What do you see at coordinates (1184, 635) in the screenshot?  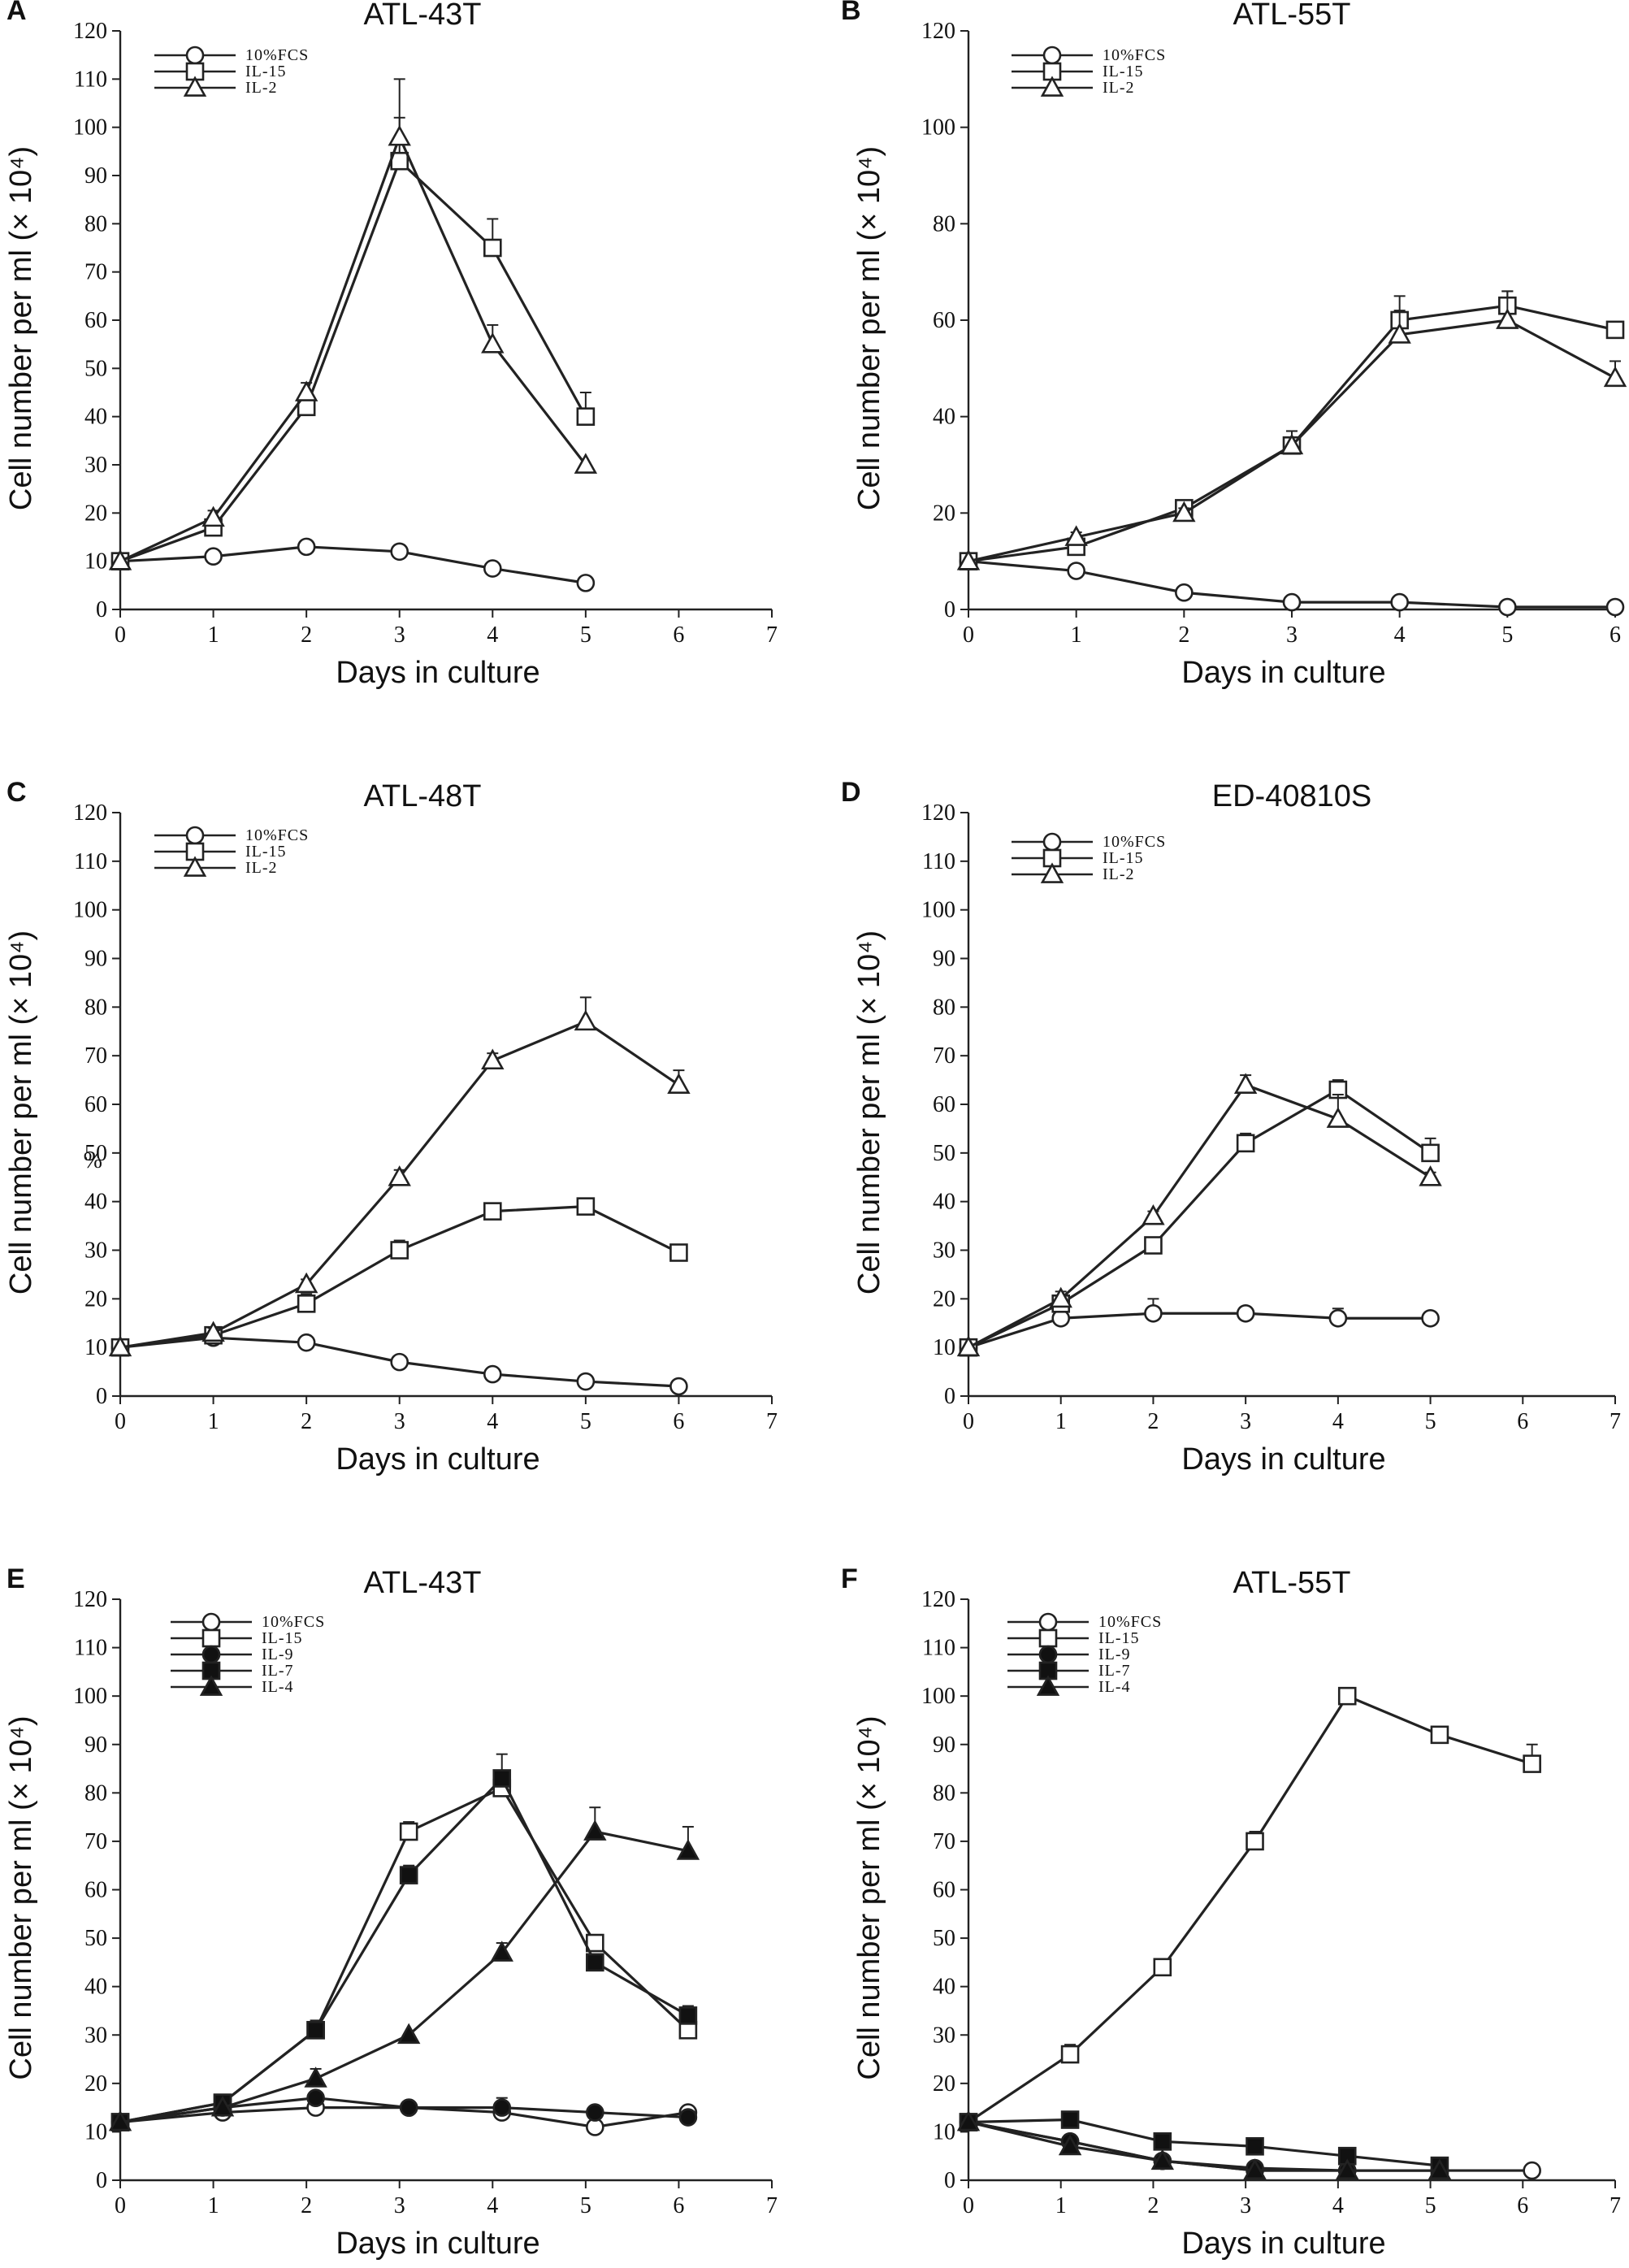 I see `x-tick-label: 2` at bounding box center [1184, 635].